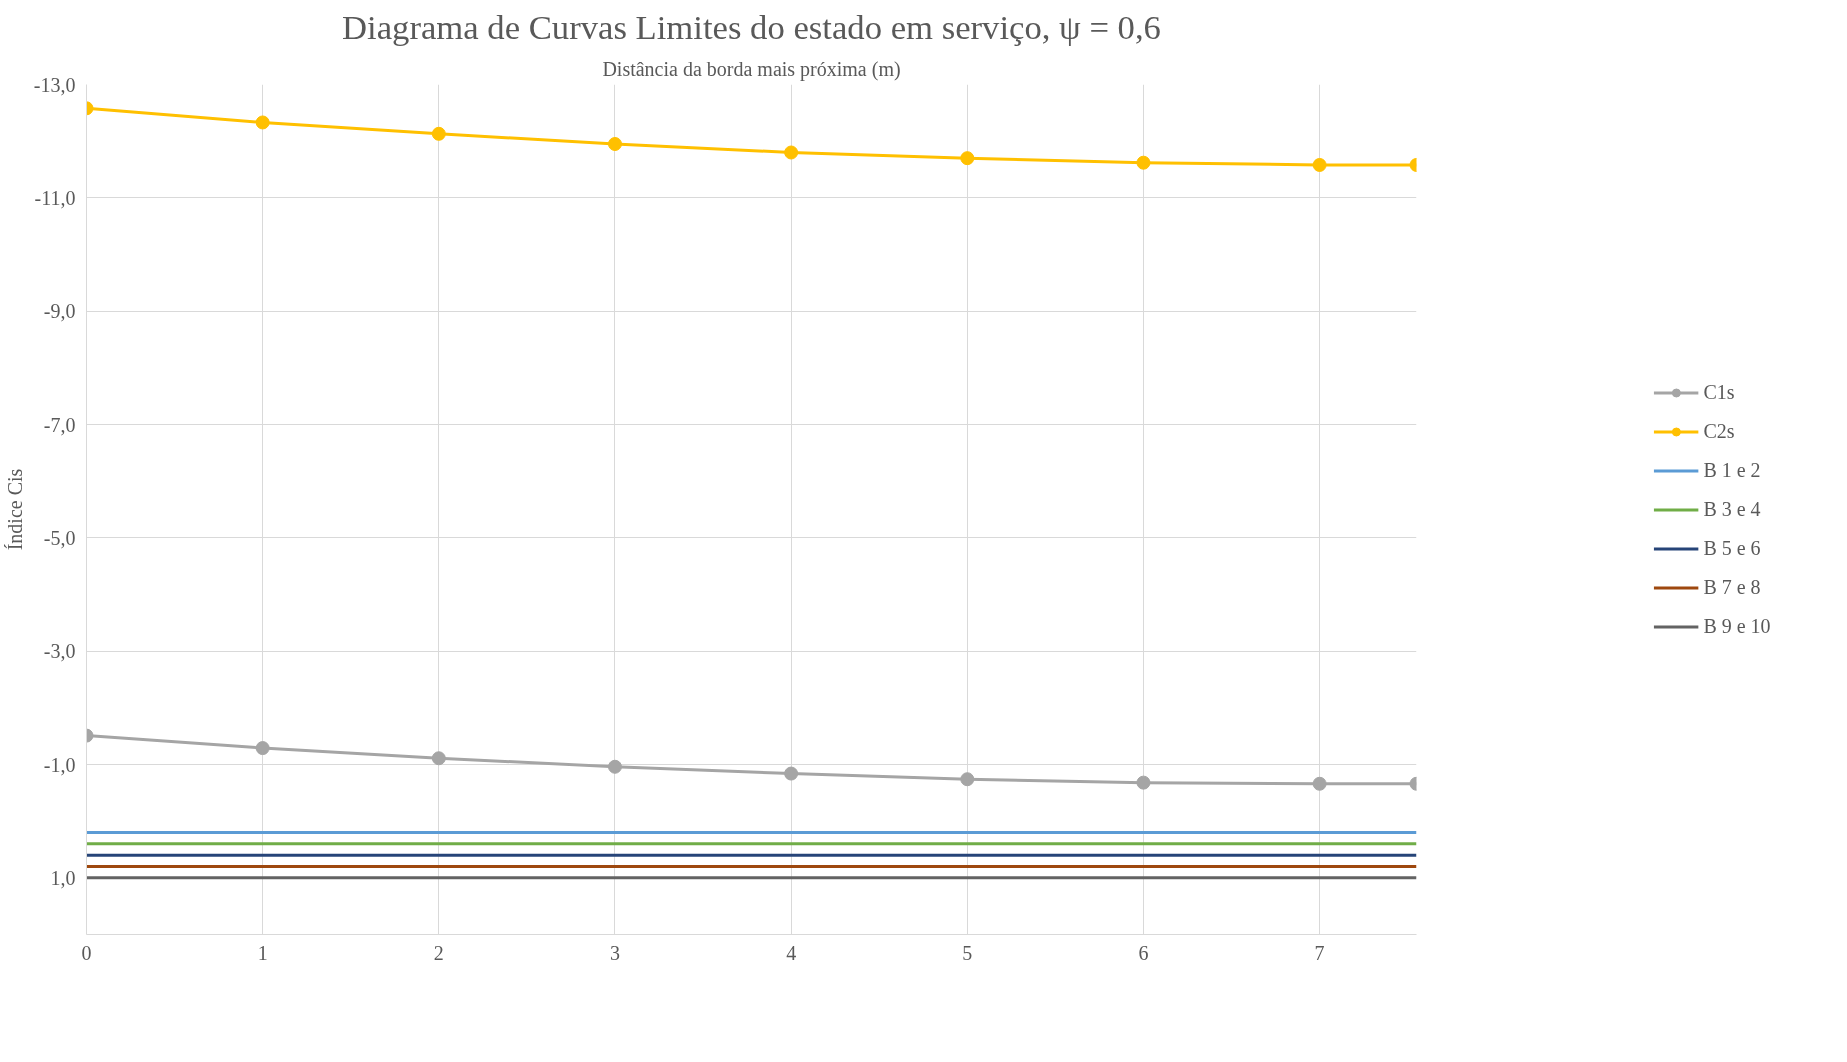 The width and height of the screenshot is (1847, 1062). Describe the element at coordinates (751, 26) in the screenshot. I see `chart-title: Diagrama de Curvas Limites do estado em serviço, ψ = 0,6` at that location.